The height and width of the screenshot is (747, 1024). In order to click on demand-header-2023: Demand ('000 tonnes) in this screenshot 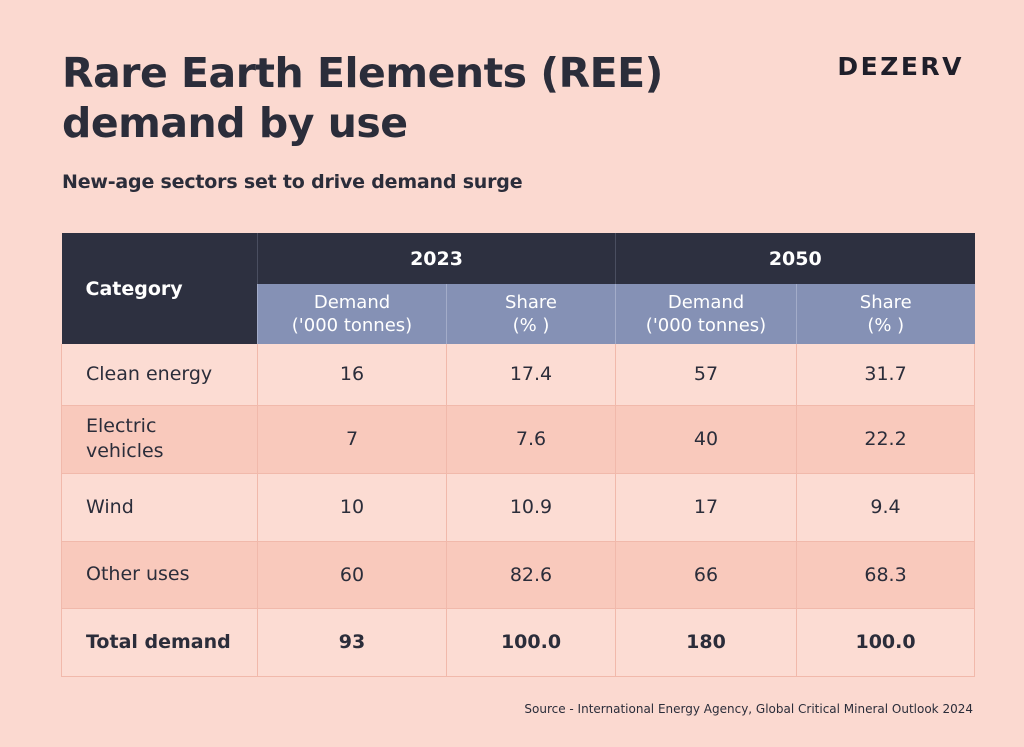, I will do `click(352, 314)`.